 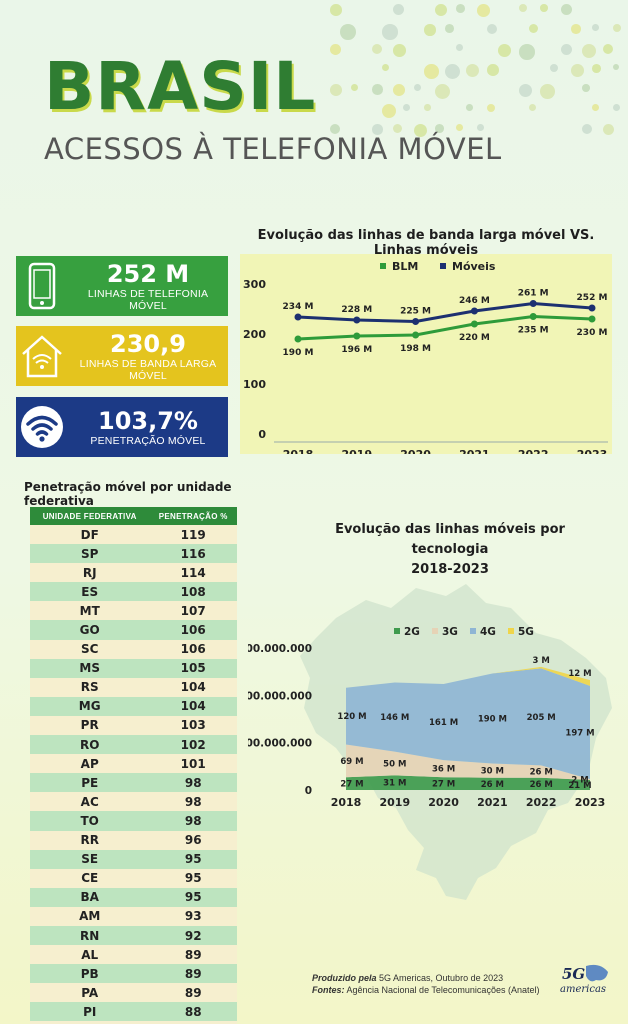 What do you see at coordinates (90, 611) in the screenshot?
I see `uf-cell: MT` at bounding box center [90, 611].